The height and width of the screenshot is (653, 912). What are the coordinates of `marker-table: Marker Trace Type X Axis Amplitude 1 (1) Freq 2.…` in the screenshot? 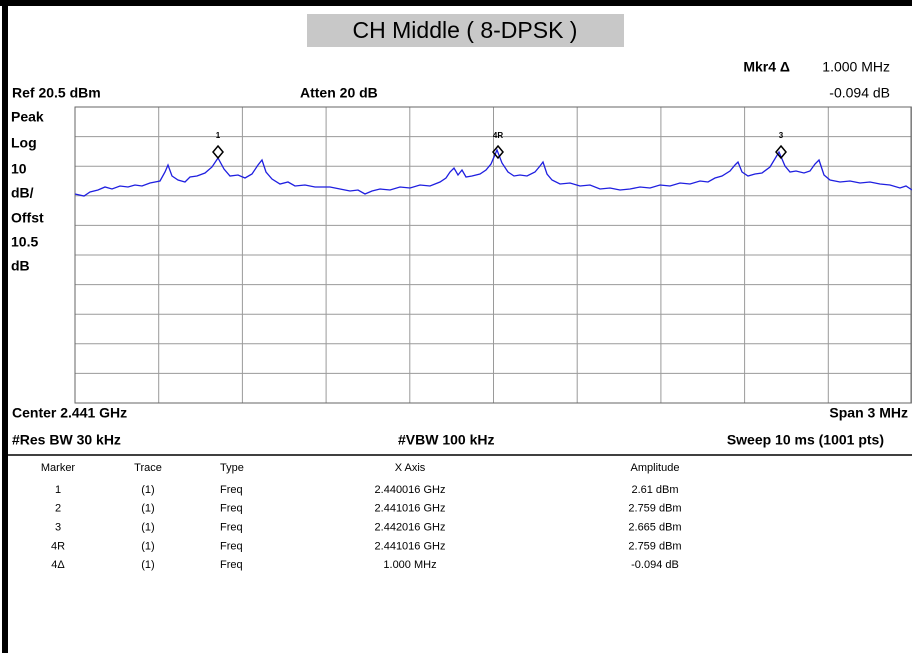 It's located at (361, 516).